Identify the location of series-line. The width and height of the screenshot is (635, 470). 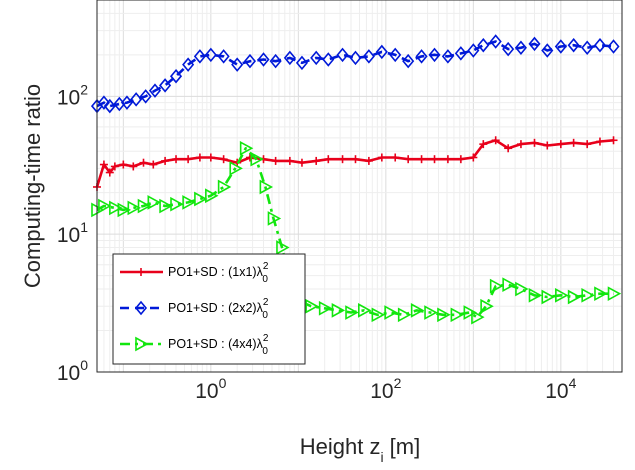
(355, 74).